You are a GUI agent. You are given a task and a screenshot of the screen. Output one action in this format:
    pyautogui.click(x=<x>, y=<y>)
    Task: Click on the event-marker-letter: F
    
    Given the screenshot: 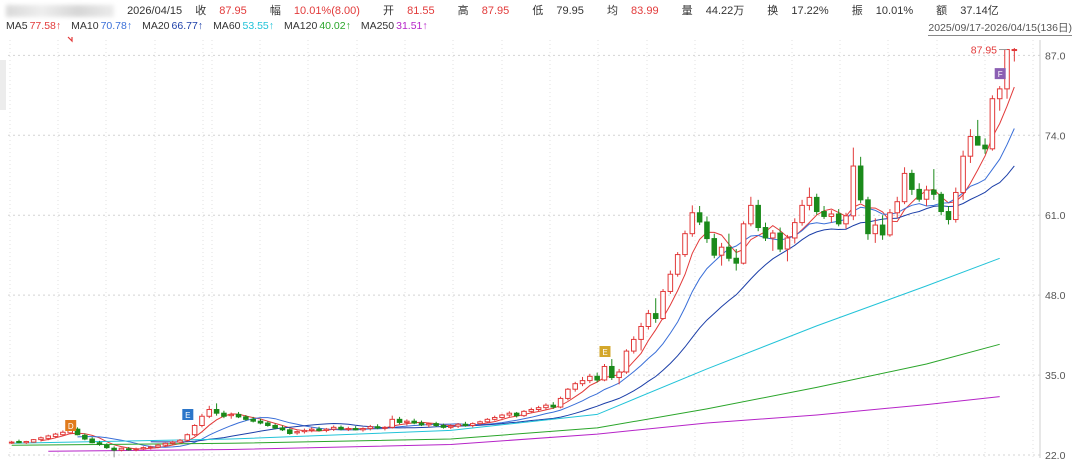 What is the action you would take?
    pyautogui.click(x=1000, y=74)
    